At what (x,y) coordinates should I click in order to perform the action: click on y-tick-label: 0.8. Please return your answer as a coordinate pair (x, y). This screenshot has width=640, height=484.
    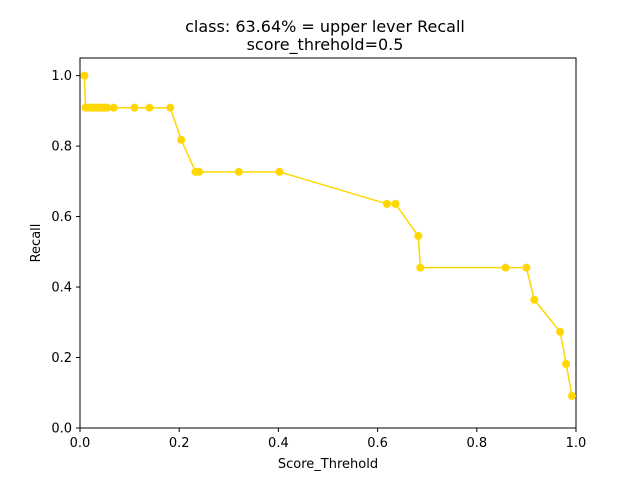
    Looking at the image, I should click on (61, 147).